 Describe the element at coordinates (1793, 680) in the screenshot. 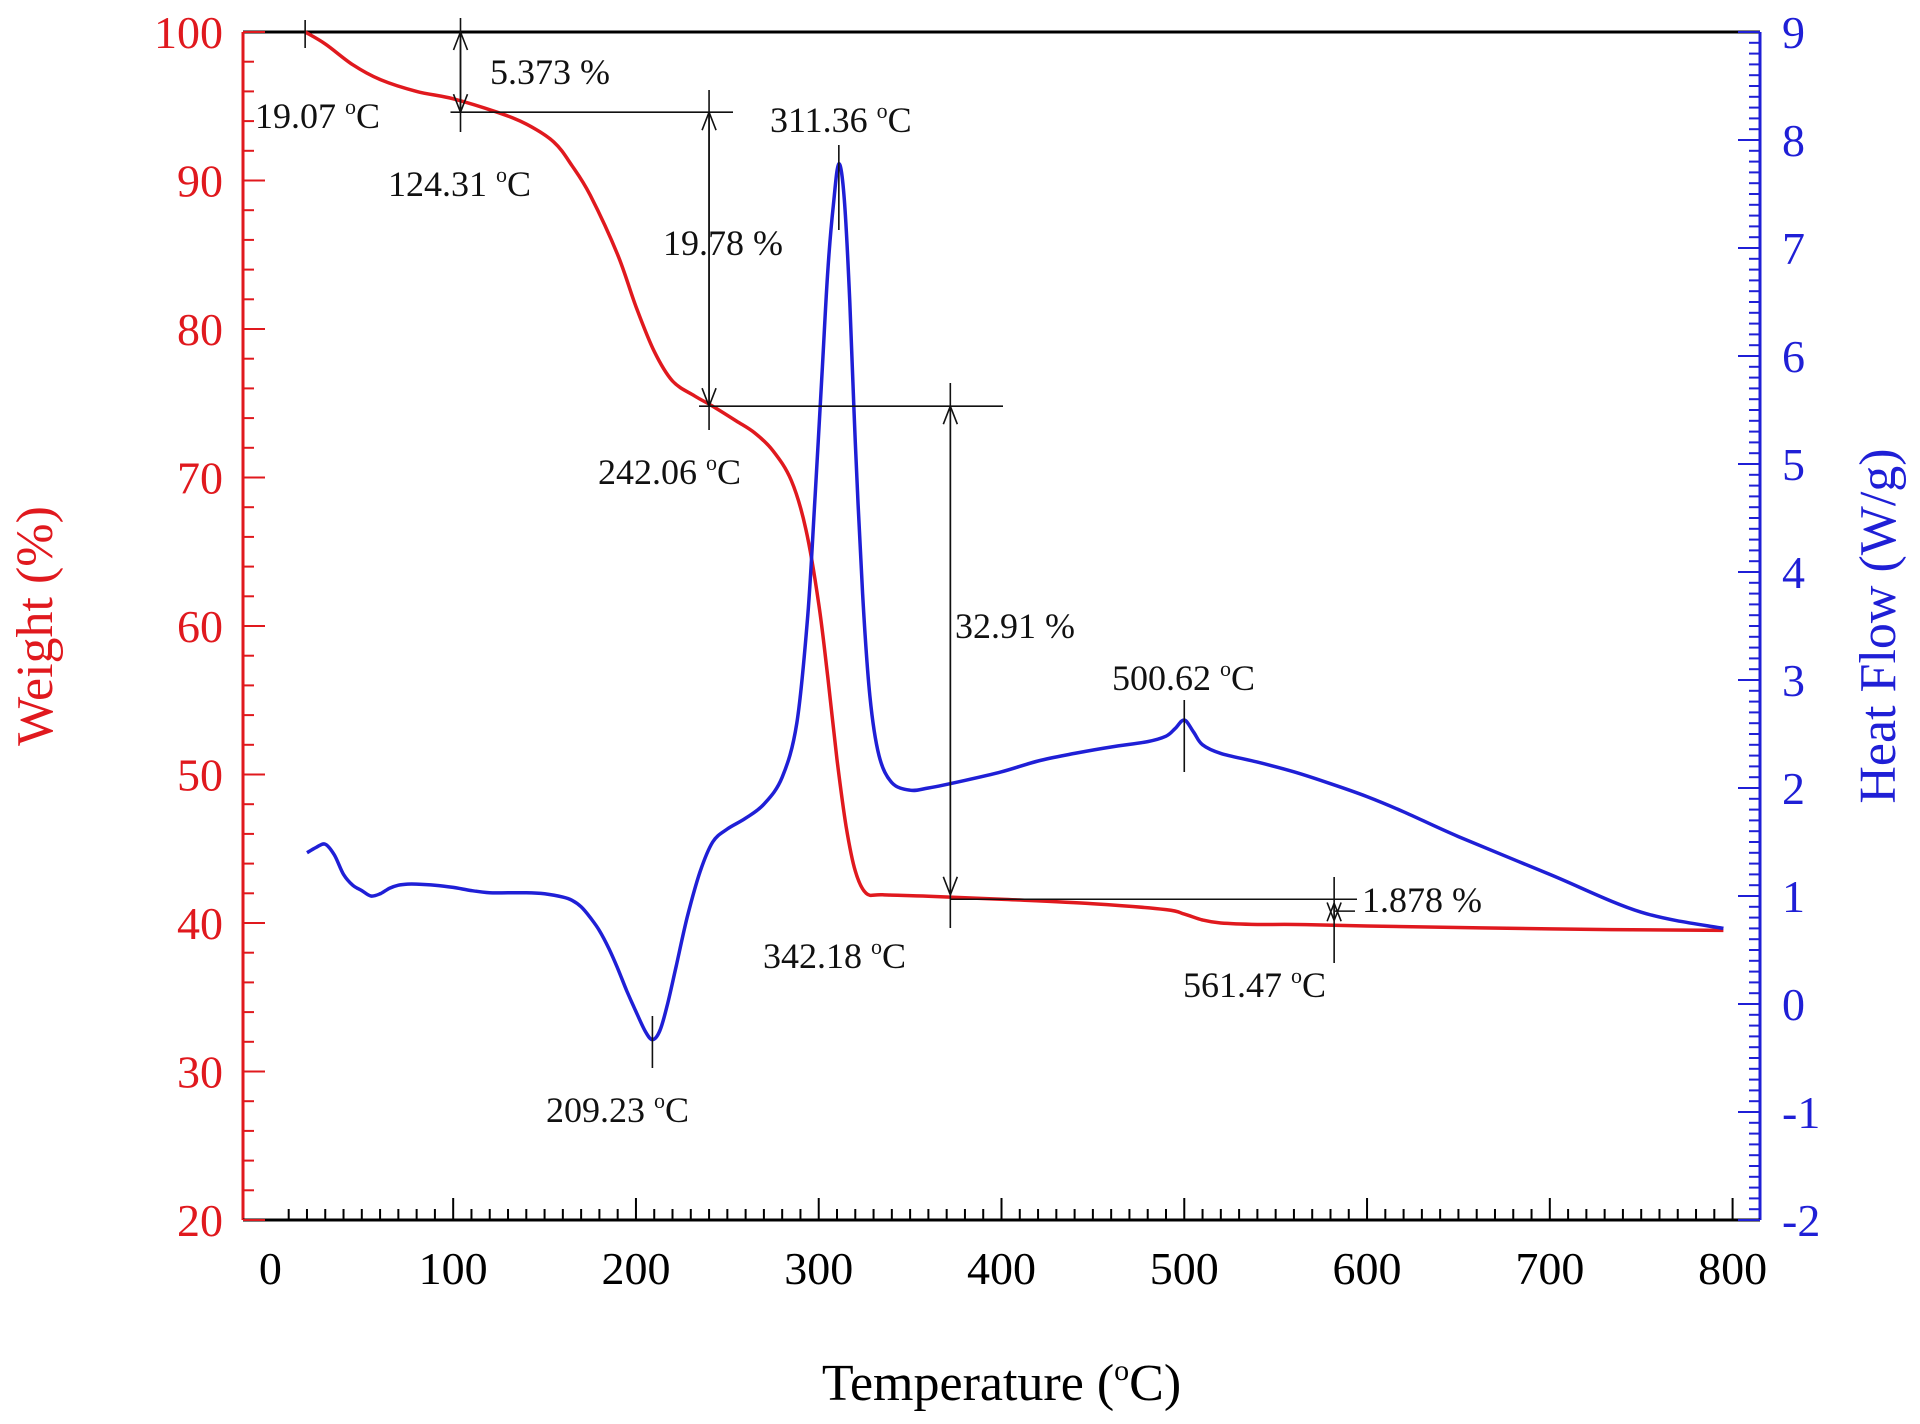

I see `right-tick-label: 3` at that location.